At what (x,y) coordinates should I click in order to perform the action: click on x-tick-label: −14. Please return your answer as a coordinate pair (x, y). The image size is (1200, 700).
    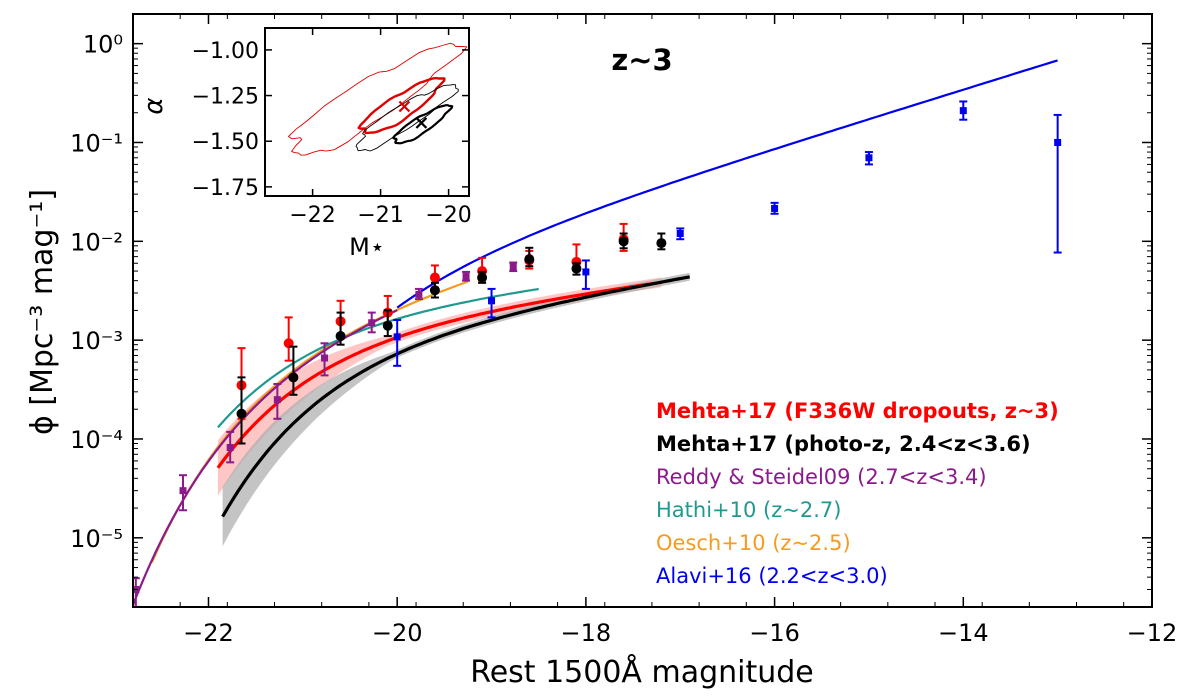
    Looking at the image, I should click on (963, 633).